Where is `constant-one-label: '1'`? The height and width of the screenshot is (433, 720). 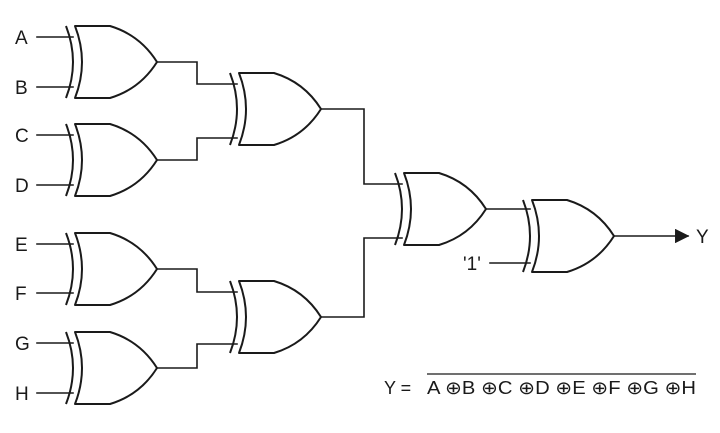
constant-one-label: '1' is located at coordinates (472, 264).